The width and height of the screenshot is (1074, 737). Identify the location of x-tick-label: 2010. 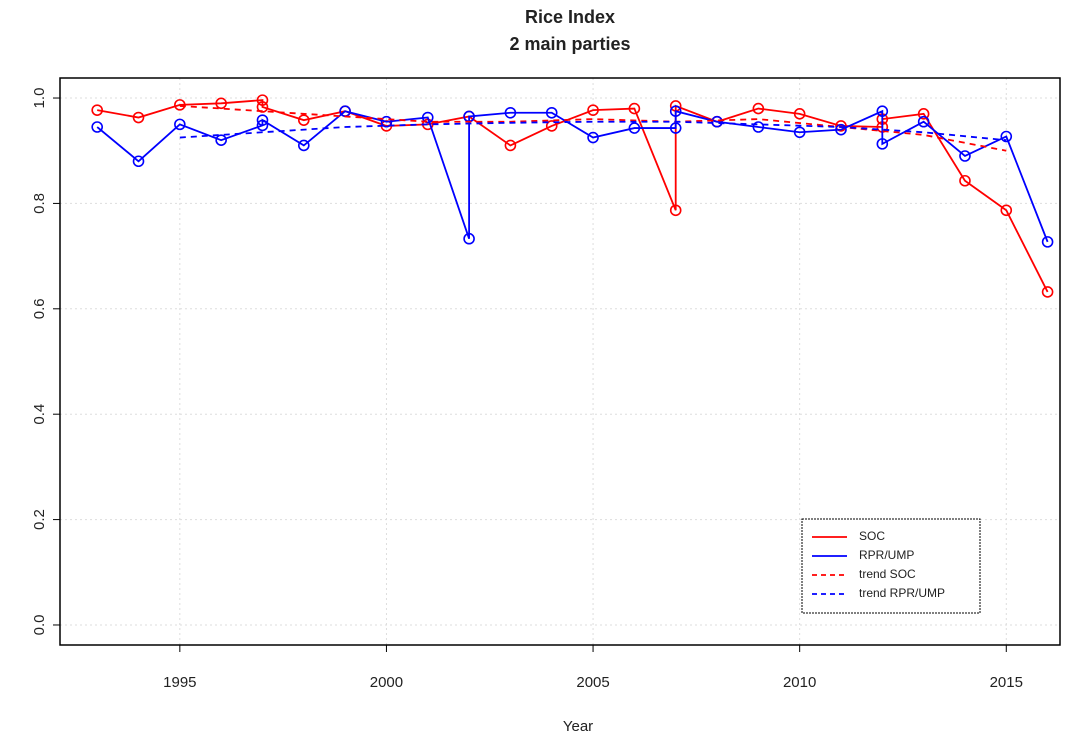
(799, 682).